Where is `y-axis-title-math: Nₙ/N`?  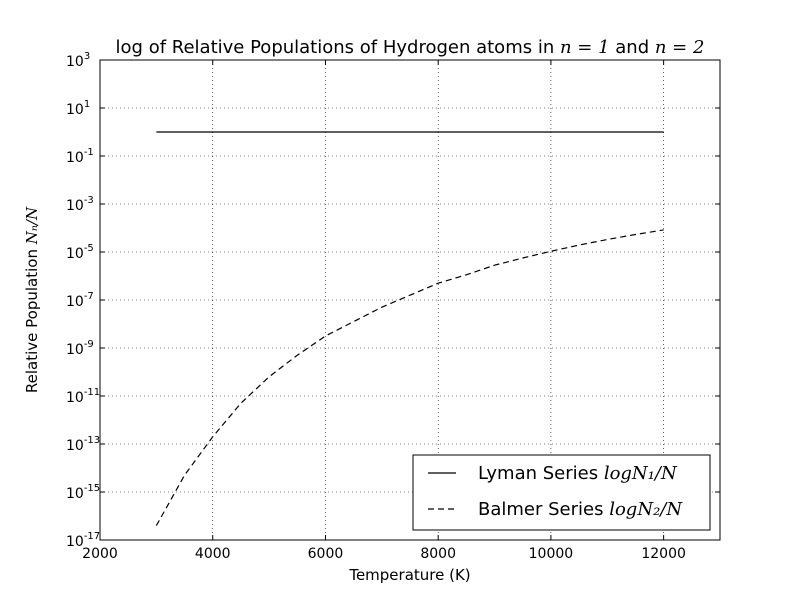 y-axis-title-math: Nₙ/N is located at coordinates (32, 225).